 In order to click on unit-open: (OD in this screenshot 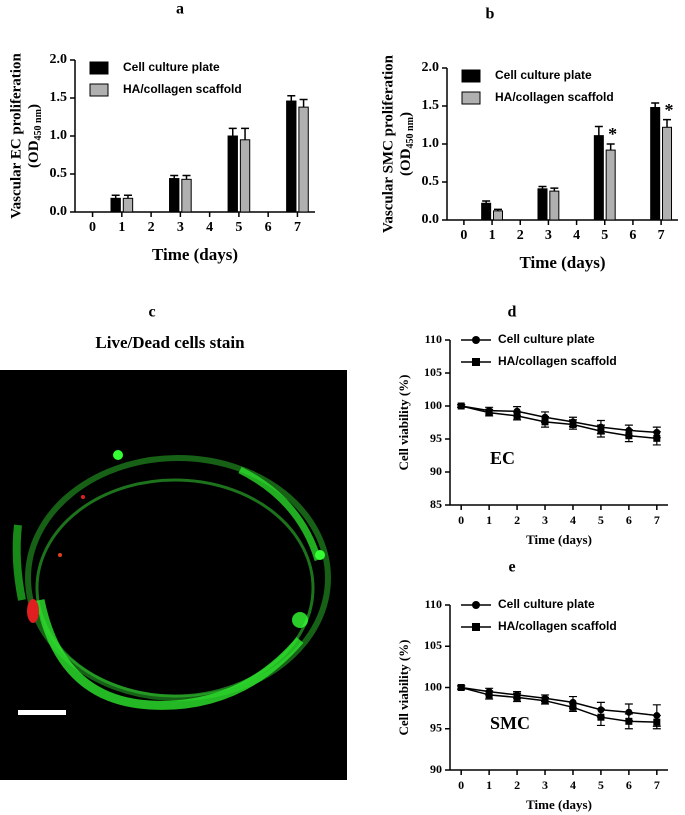, I will do `click(34, 154)`.